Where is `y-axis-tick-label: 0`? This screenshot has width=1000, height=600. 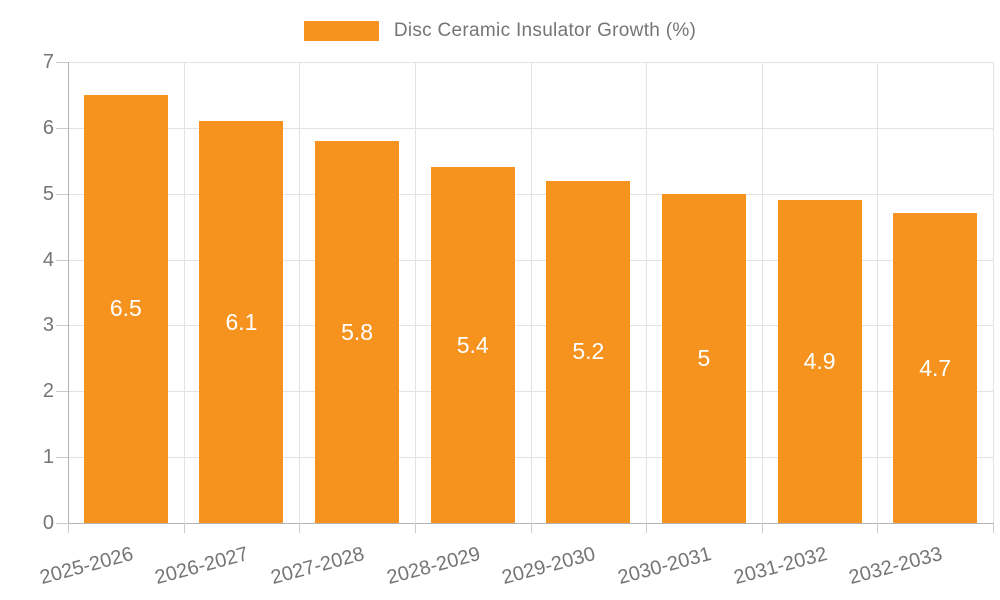 y-axis-tick-label: 0 is located at coordinates (48, 523).